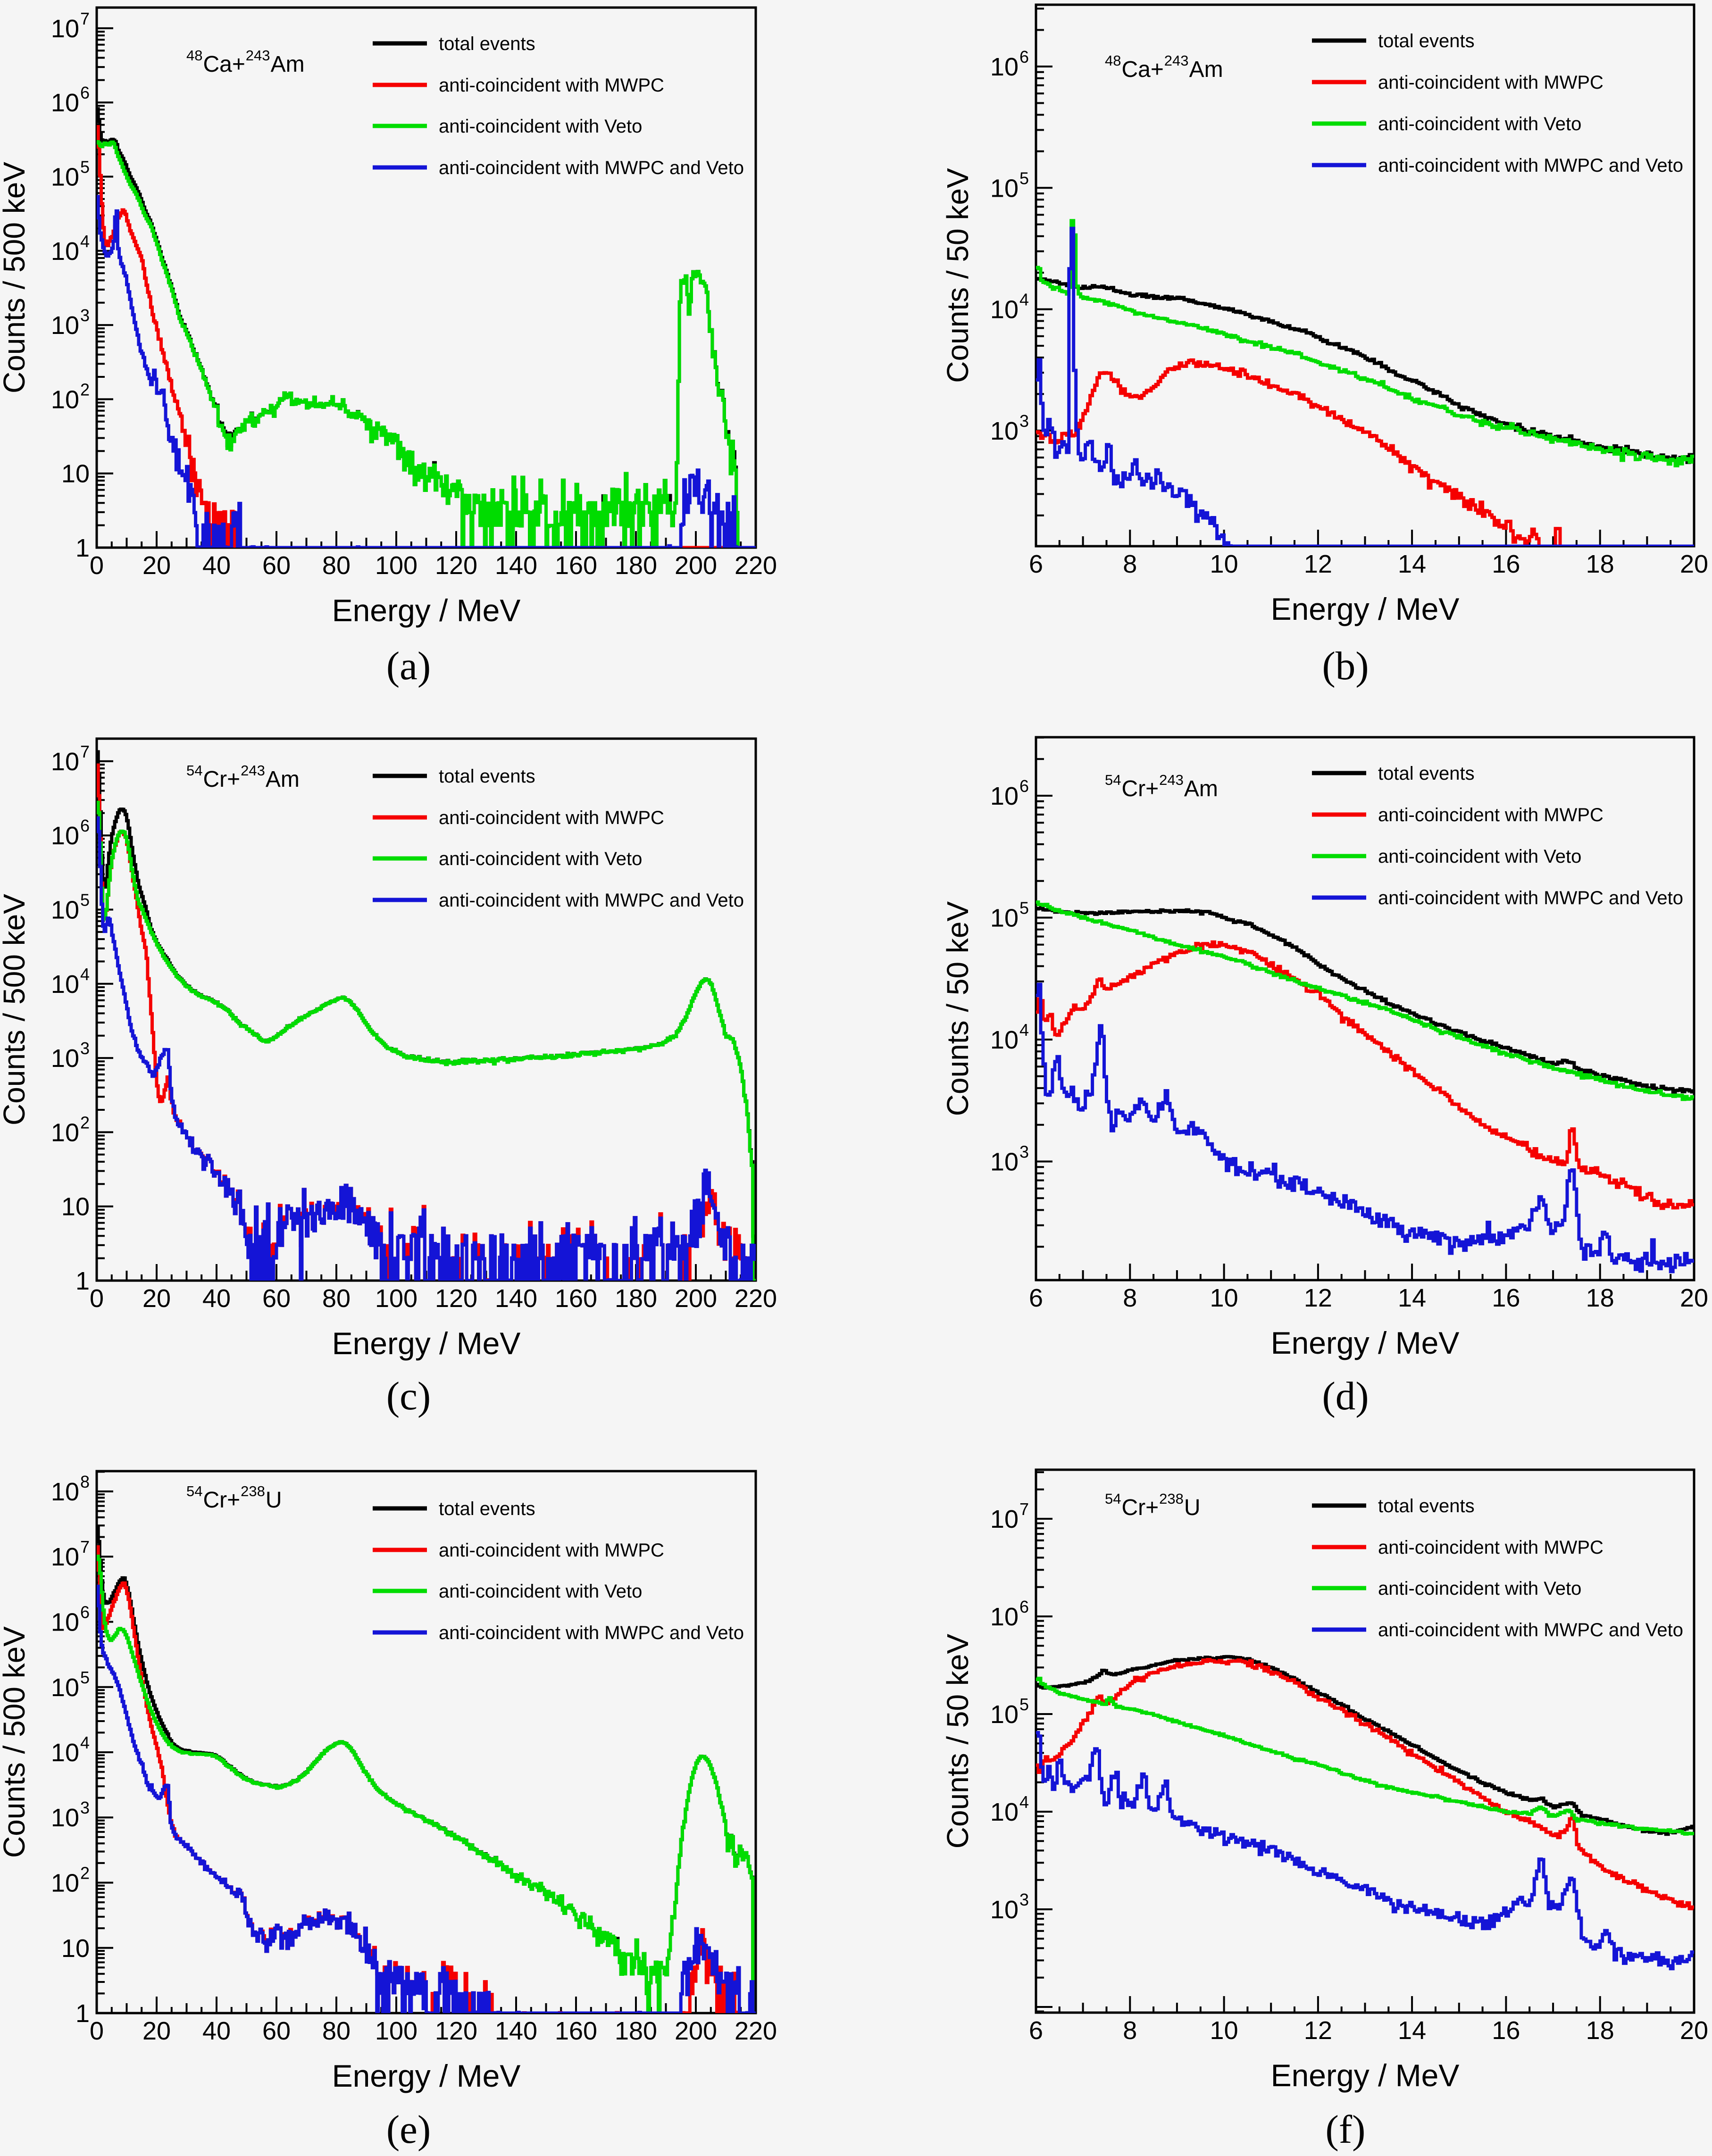  I want to click on svg-text: 140, so click(516, 566).